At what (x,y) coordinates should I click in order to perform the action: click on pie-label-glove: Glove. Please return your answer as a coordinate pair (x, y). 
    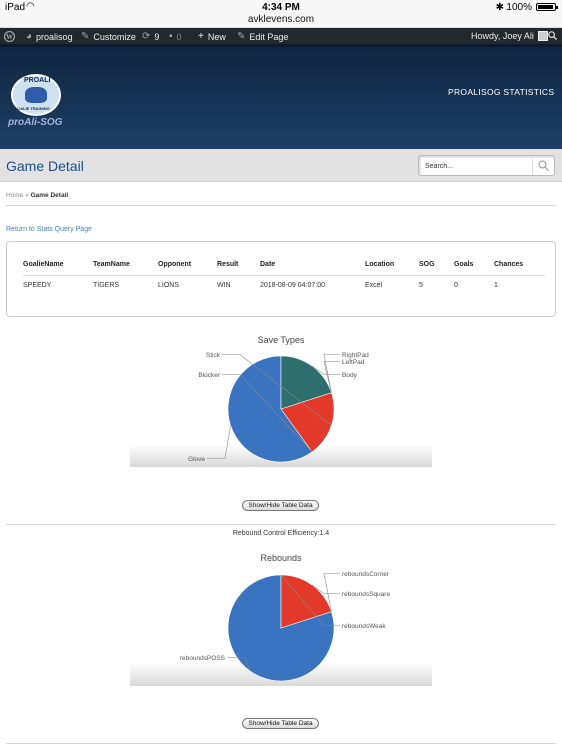
    Looking at the image, I should click on (196, 459).